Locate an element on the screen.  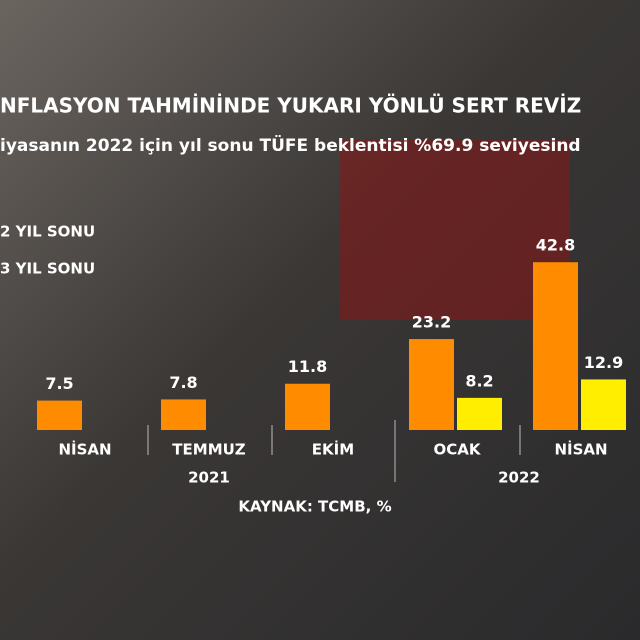
value-label: 23.2 is located at coordinates (431, 322).